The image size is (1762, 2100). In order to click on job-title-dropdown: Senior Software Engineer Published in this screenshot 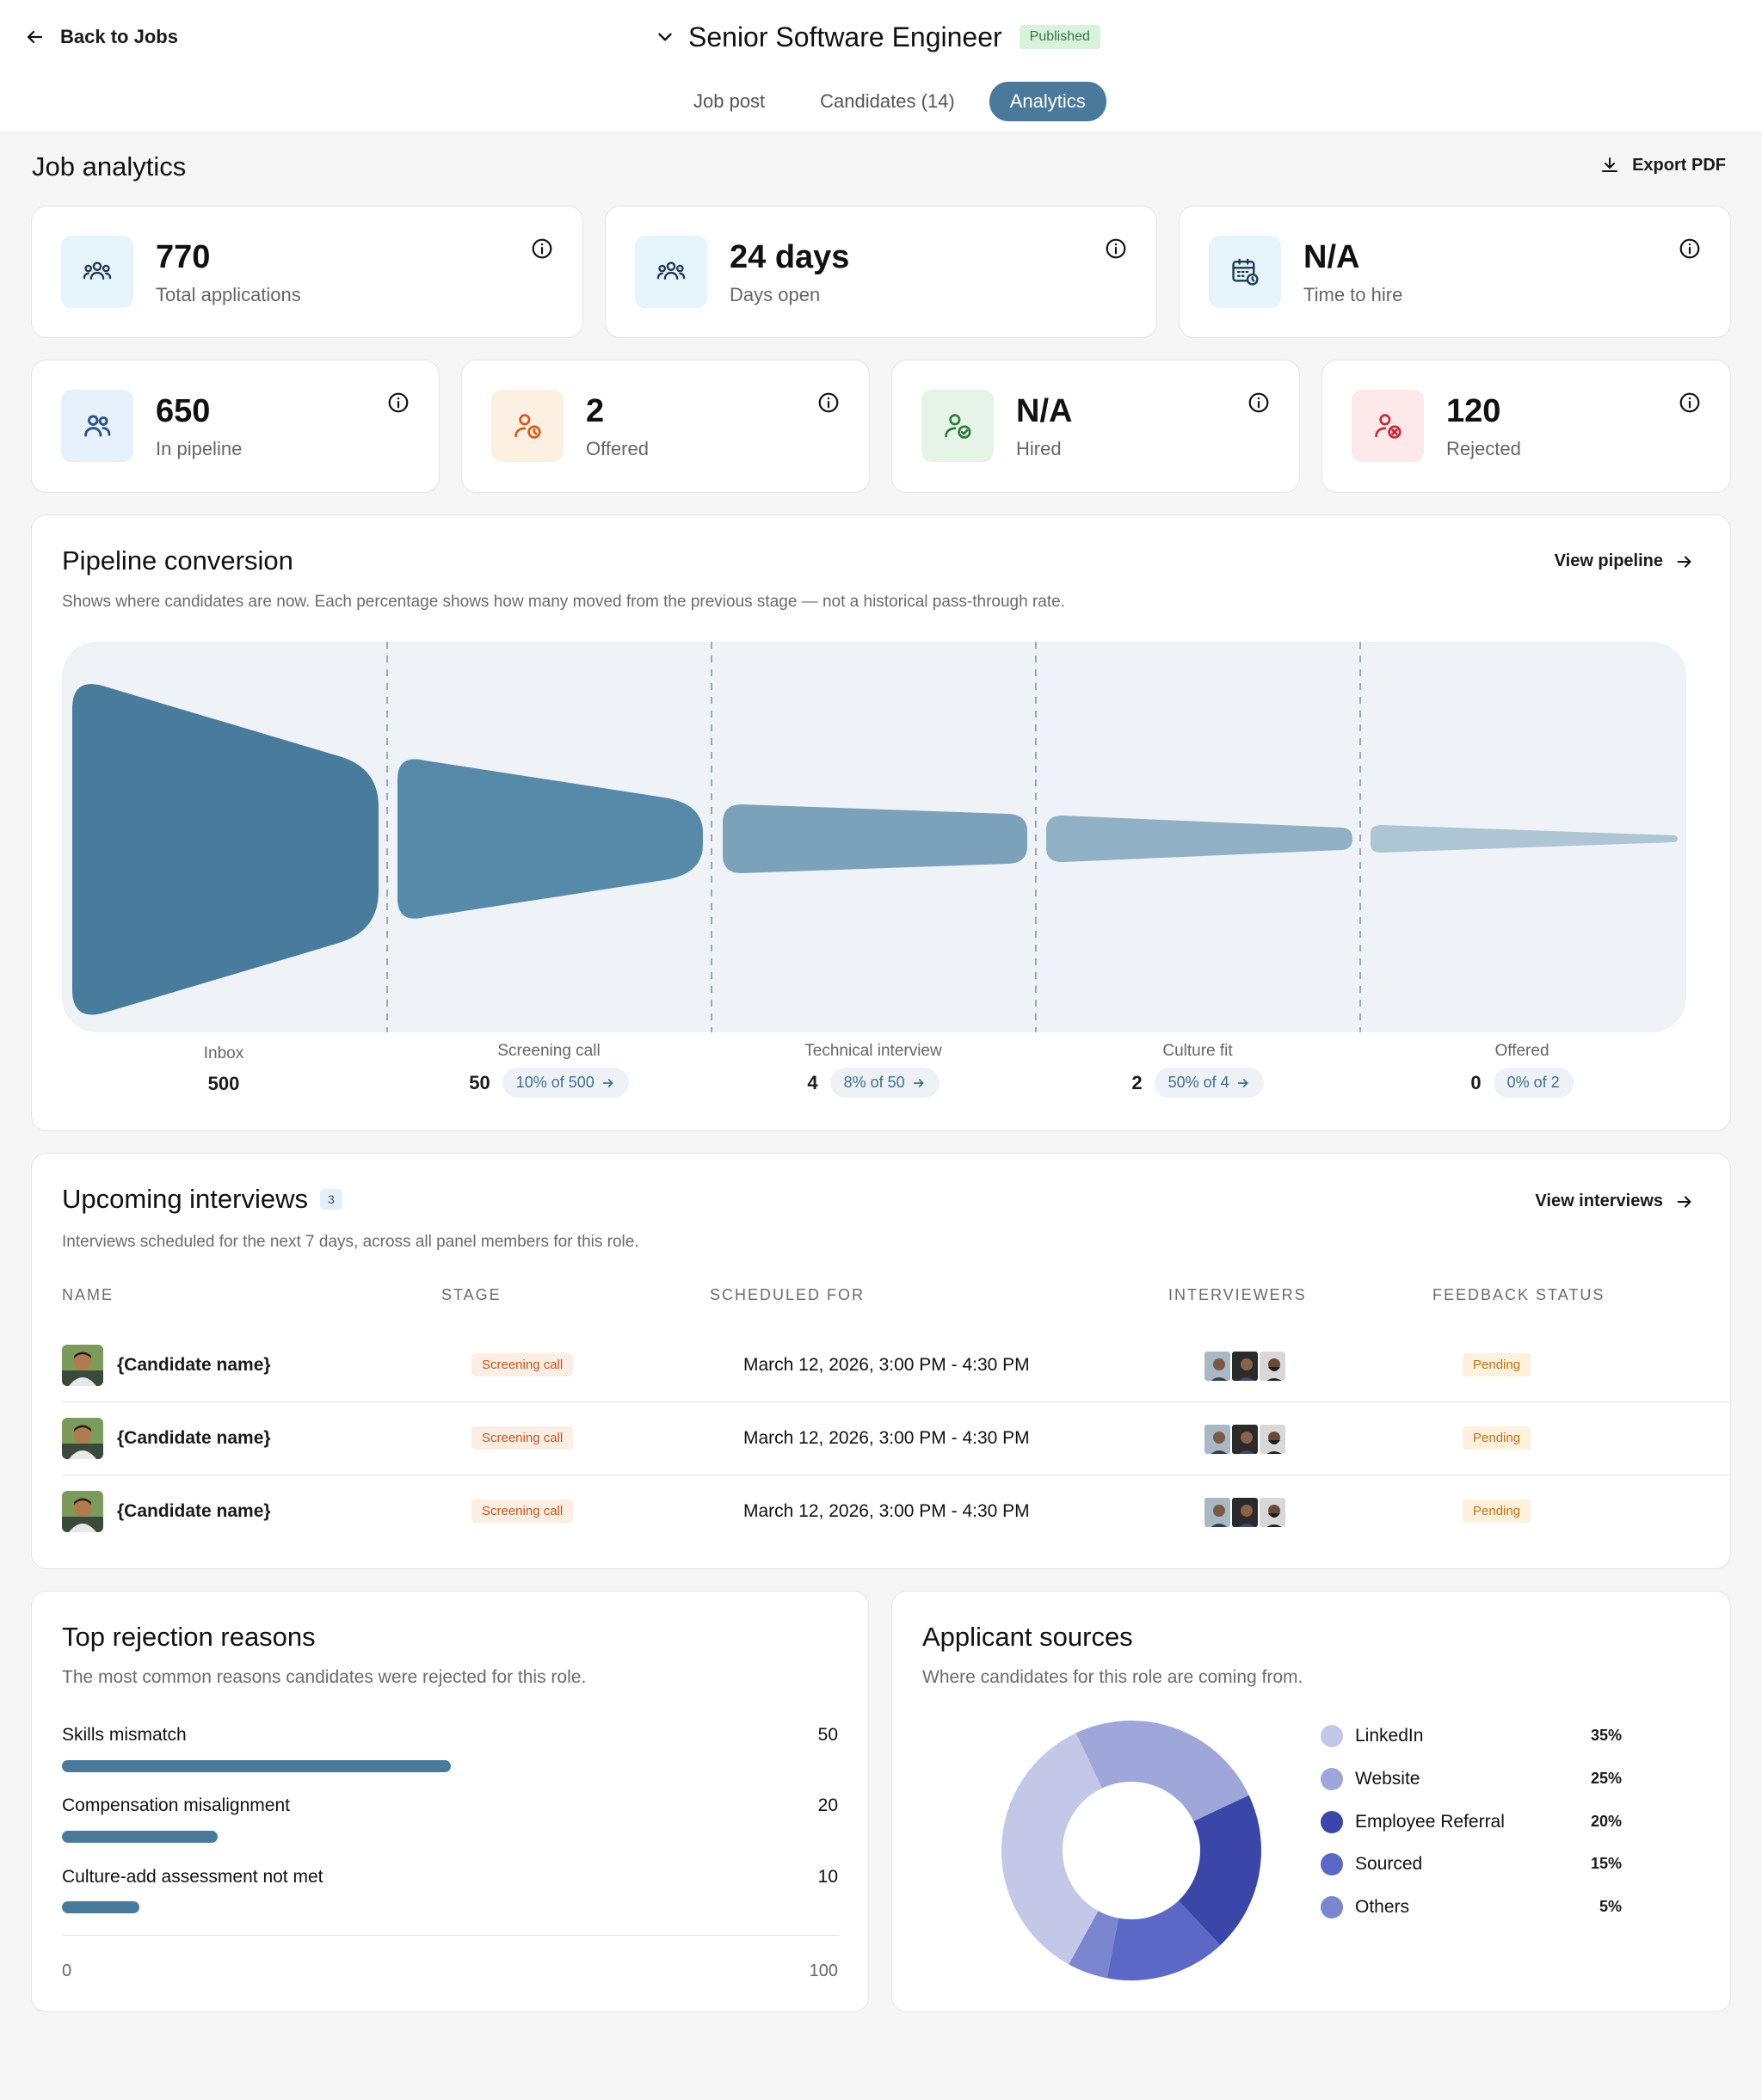, I will do `click(877, 37)`.